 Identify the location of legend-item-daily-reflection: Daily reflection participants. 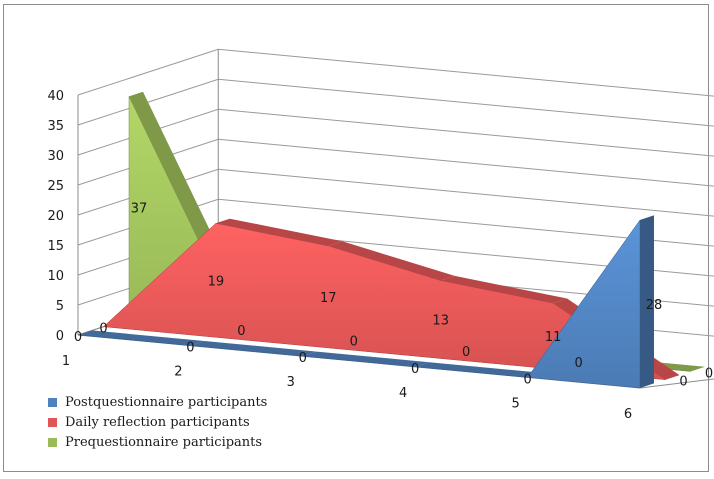
(157, 422).